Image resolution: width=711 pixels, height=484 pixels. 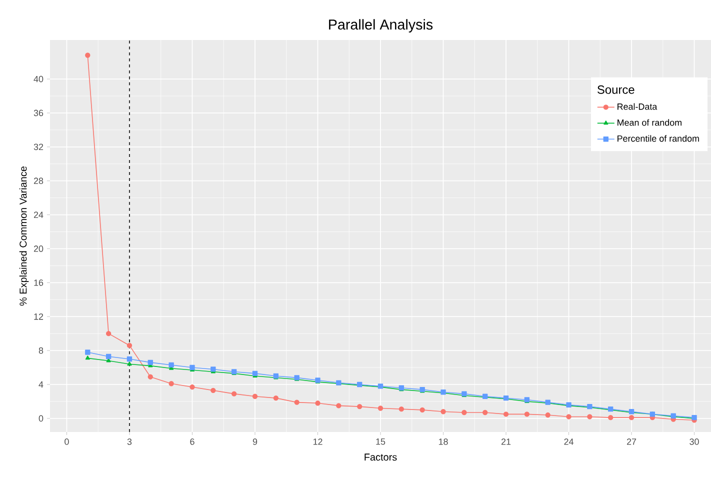 What do you see at coordinates (380, 457) in the screenshot?
I see `x-axis-title: Factors` at bounding box center [380, 457].